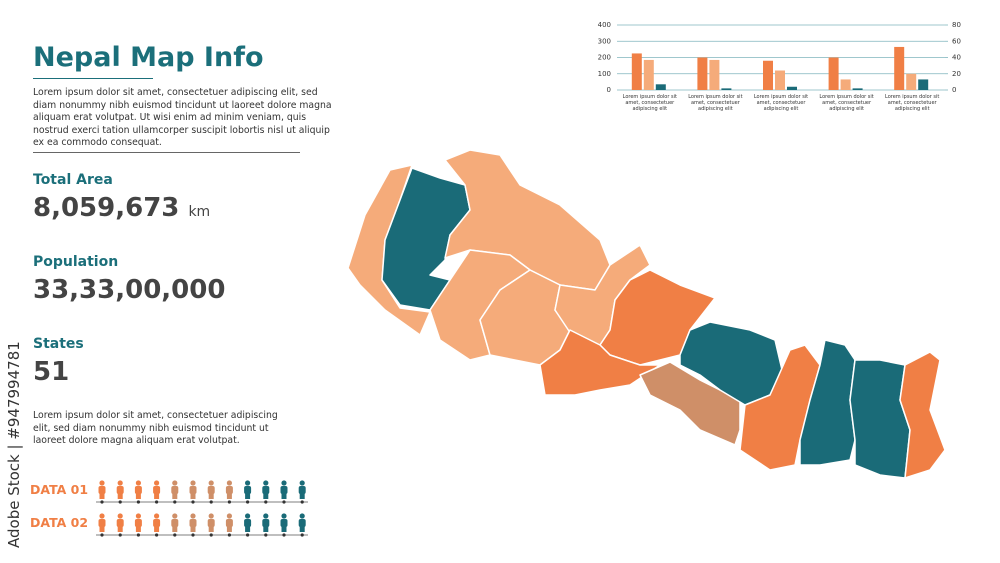 This screenshot has height=563, width=1000. What do you see at coordinates (93, 78) in the screenshot?
I see `title-underline` at bounding box center [93, 78].